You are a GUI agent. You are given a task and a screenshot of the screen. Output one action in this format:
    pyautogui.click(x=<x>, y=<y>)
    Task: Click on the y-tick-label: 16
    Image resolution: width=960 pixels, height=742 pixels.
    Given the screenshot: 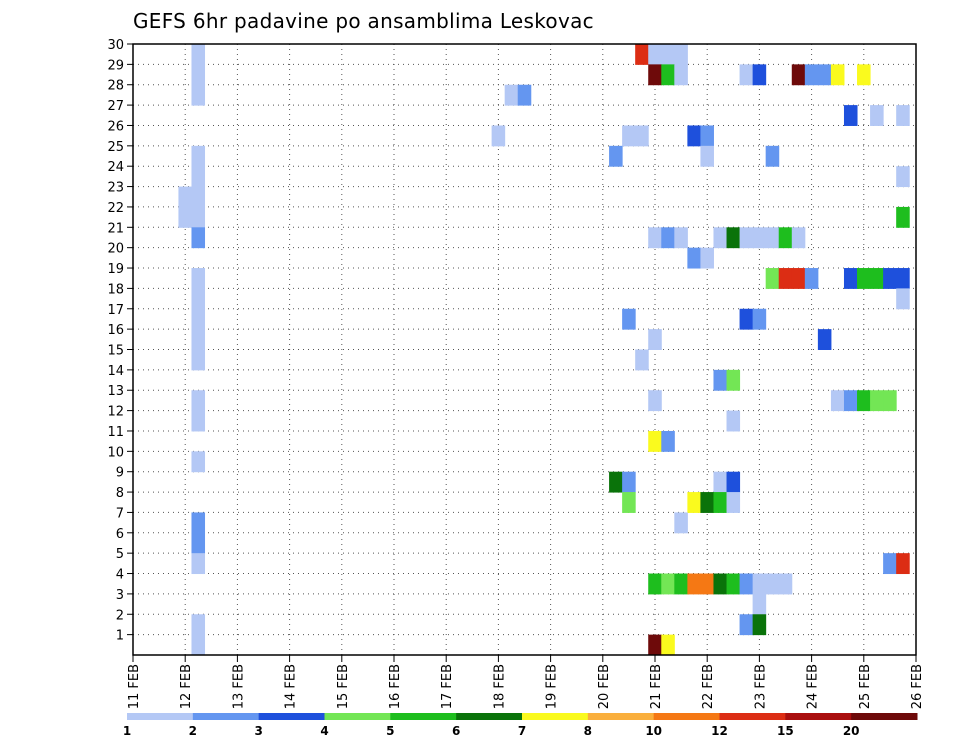 What is the action you would take?
    pyautogui.click(x=115, y=330)
    